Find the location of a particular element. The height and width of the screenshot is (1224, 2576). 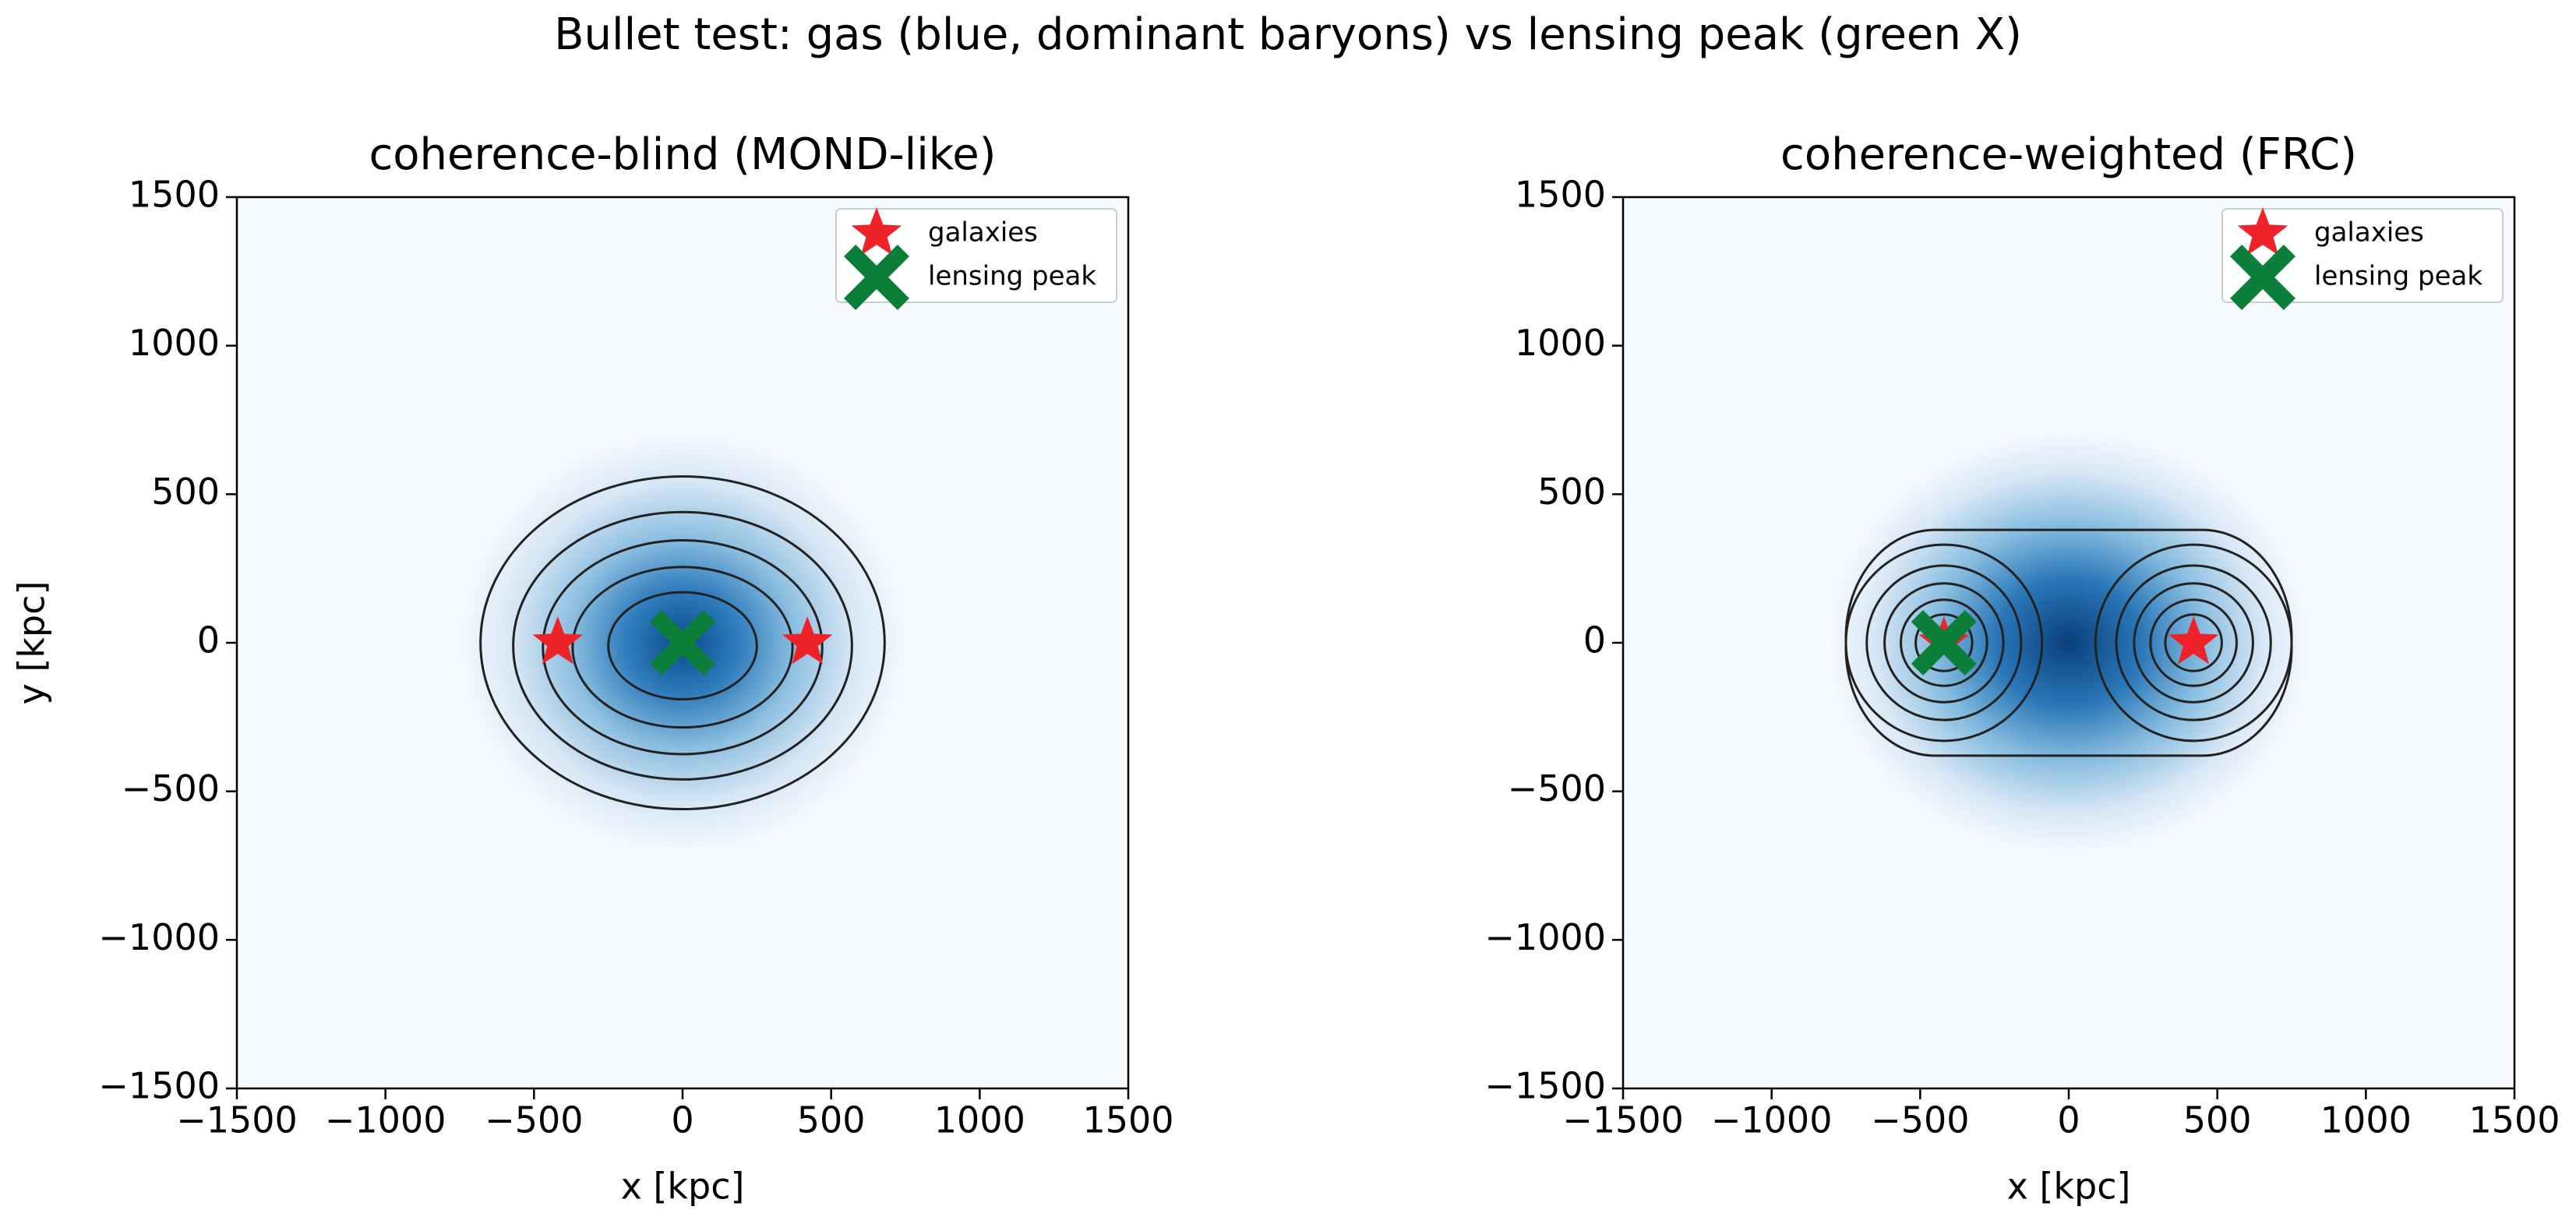

subplot-title: coherence-blind (MOND-like) is located at coordinates (683, 155).